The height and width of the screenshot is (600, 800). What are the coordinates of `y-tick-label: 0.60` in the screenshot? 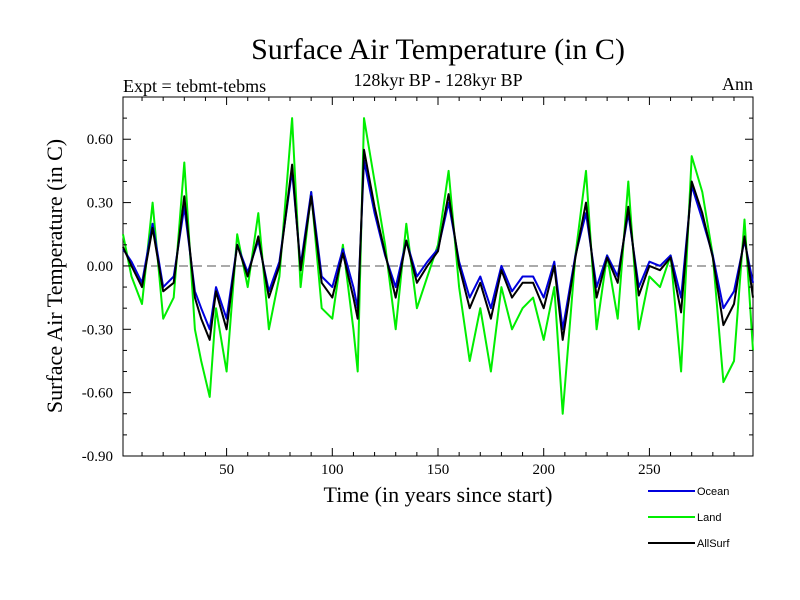 It's located at (100, 140).